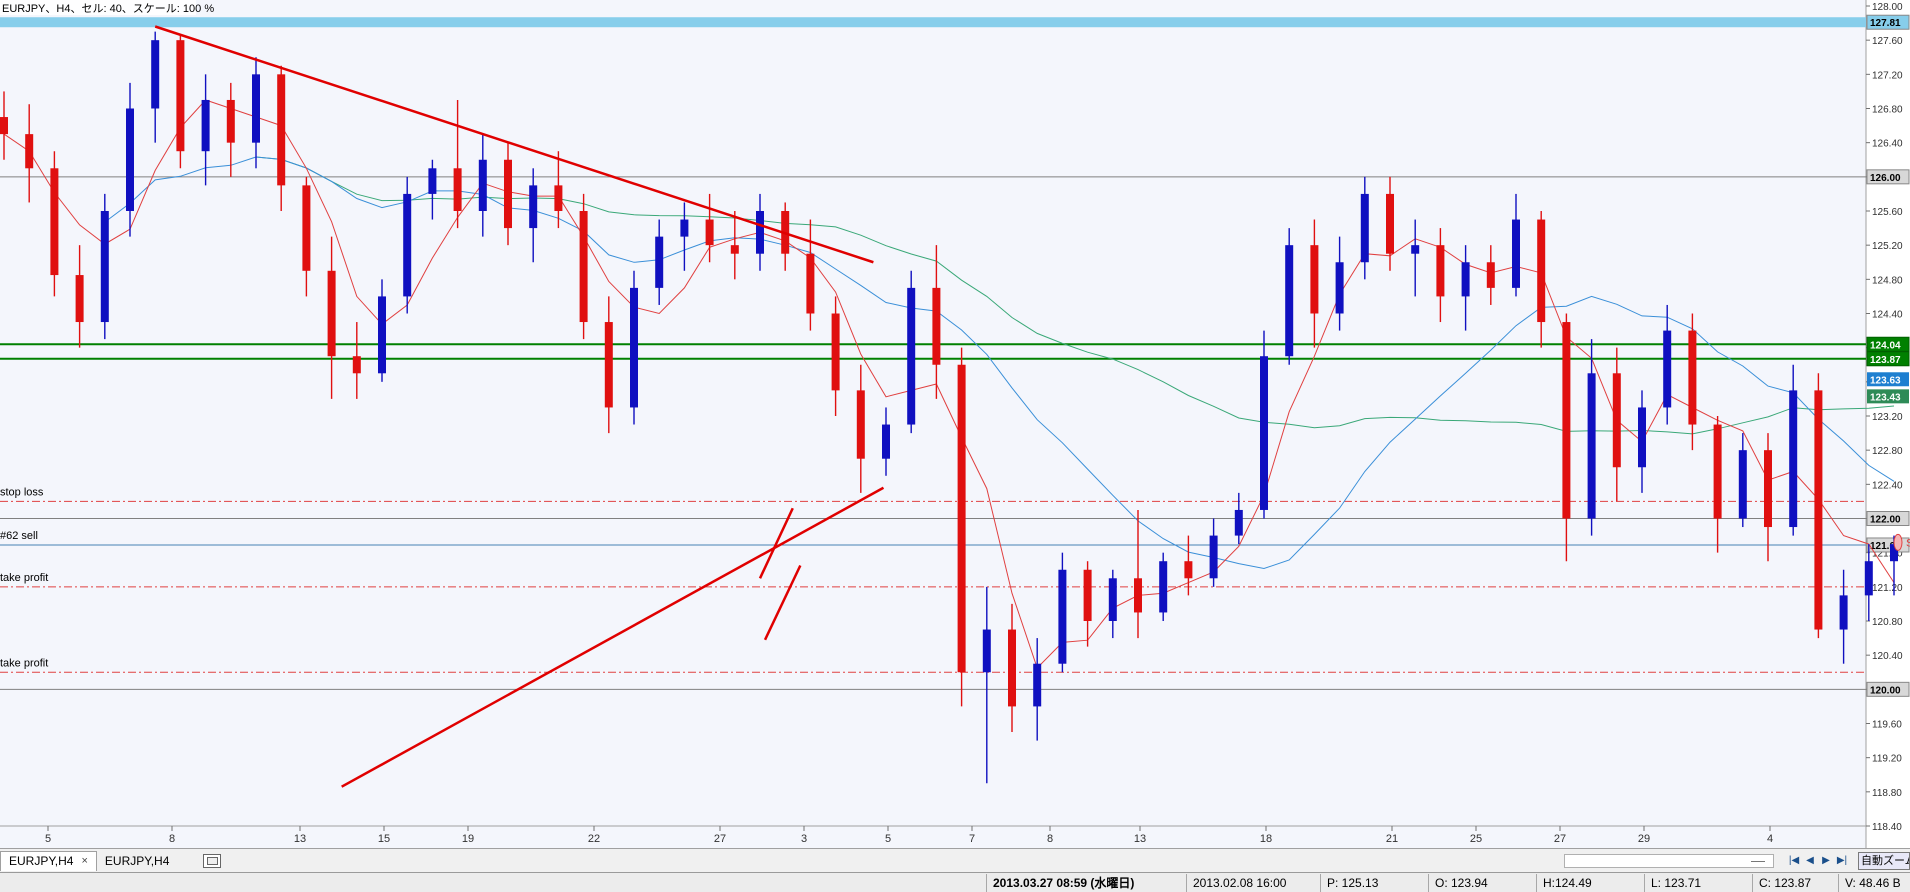  I want to click on x-tick-label: 27, so click(1560, 839).